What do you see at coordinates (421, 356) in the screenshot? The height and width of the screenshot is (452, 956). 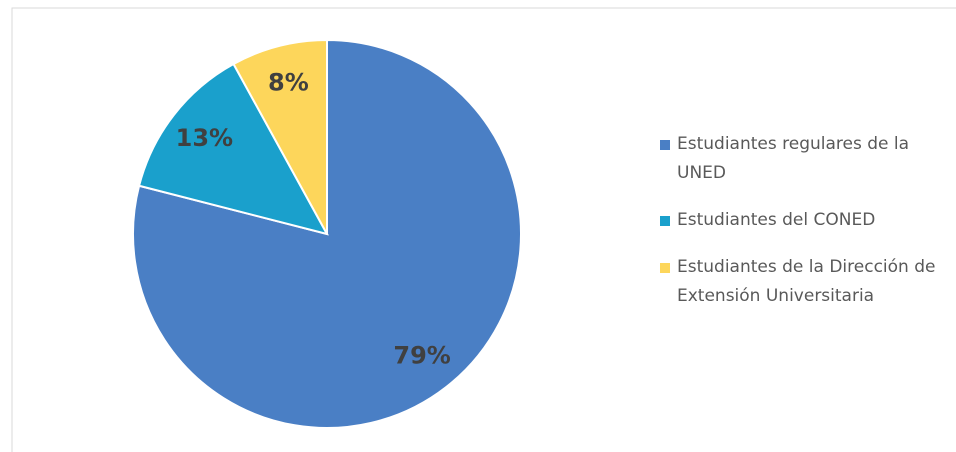 I see `data-label: 79%` at bounding box center [421, 356].